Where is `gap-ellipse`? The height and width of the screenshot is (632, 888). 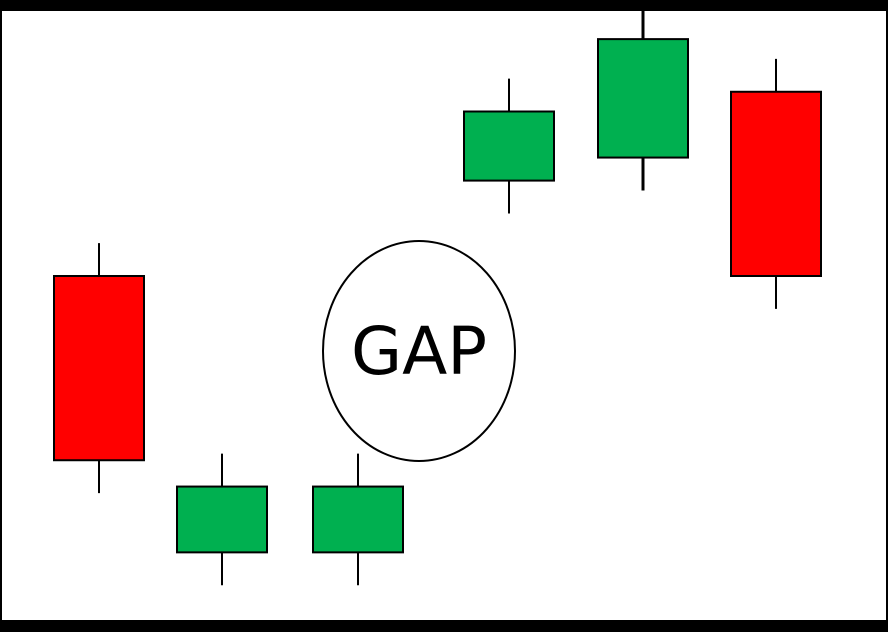 gap-ellipse is located at coordinates (419, 351).